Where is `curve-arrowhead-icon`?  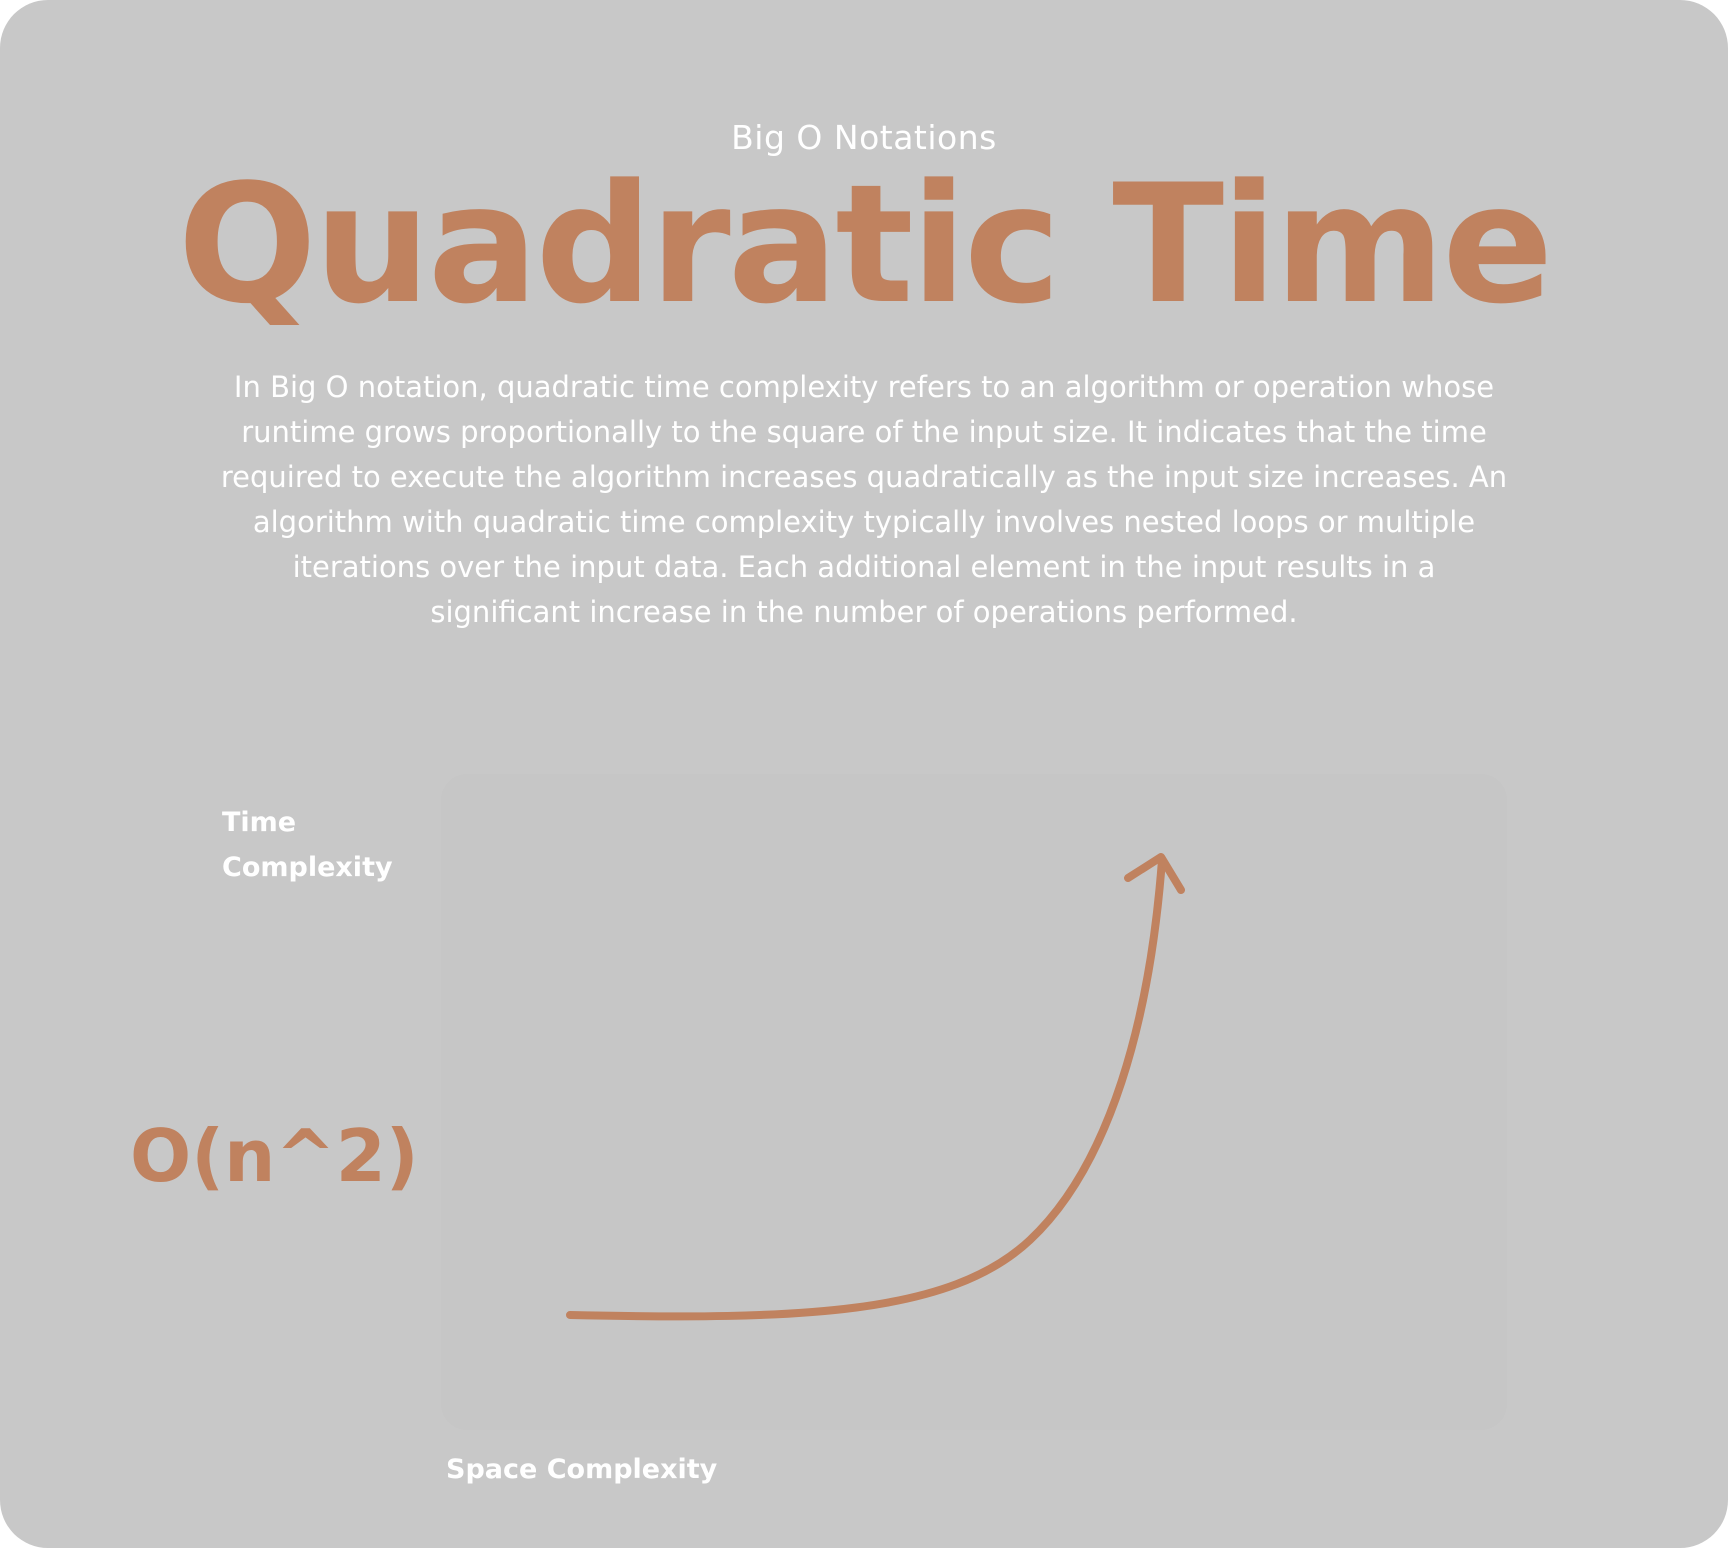 curve-arrowhead-icon is located at coordinates (1154, 873).